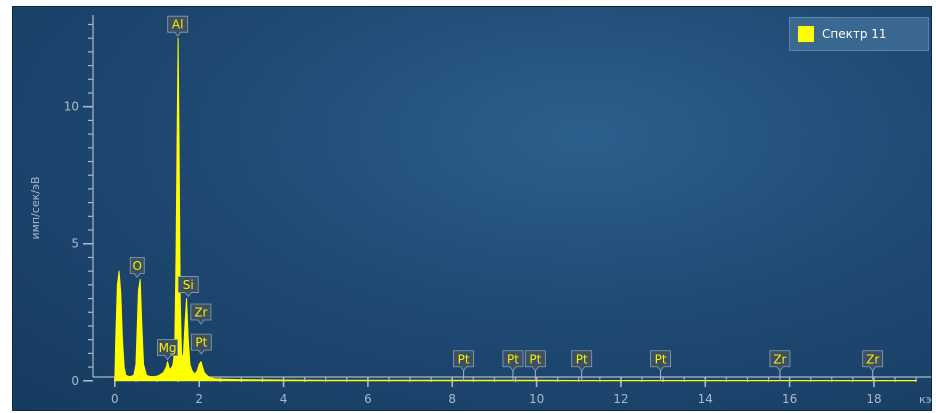  Describe the element at coordinates (284, 399) in the screenshot. I see `x-tick-label: 4` at that location.